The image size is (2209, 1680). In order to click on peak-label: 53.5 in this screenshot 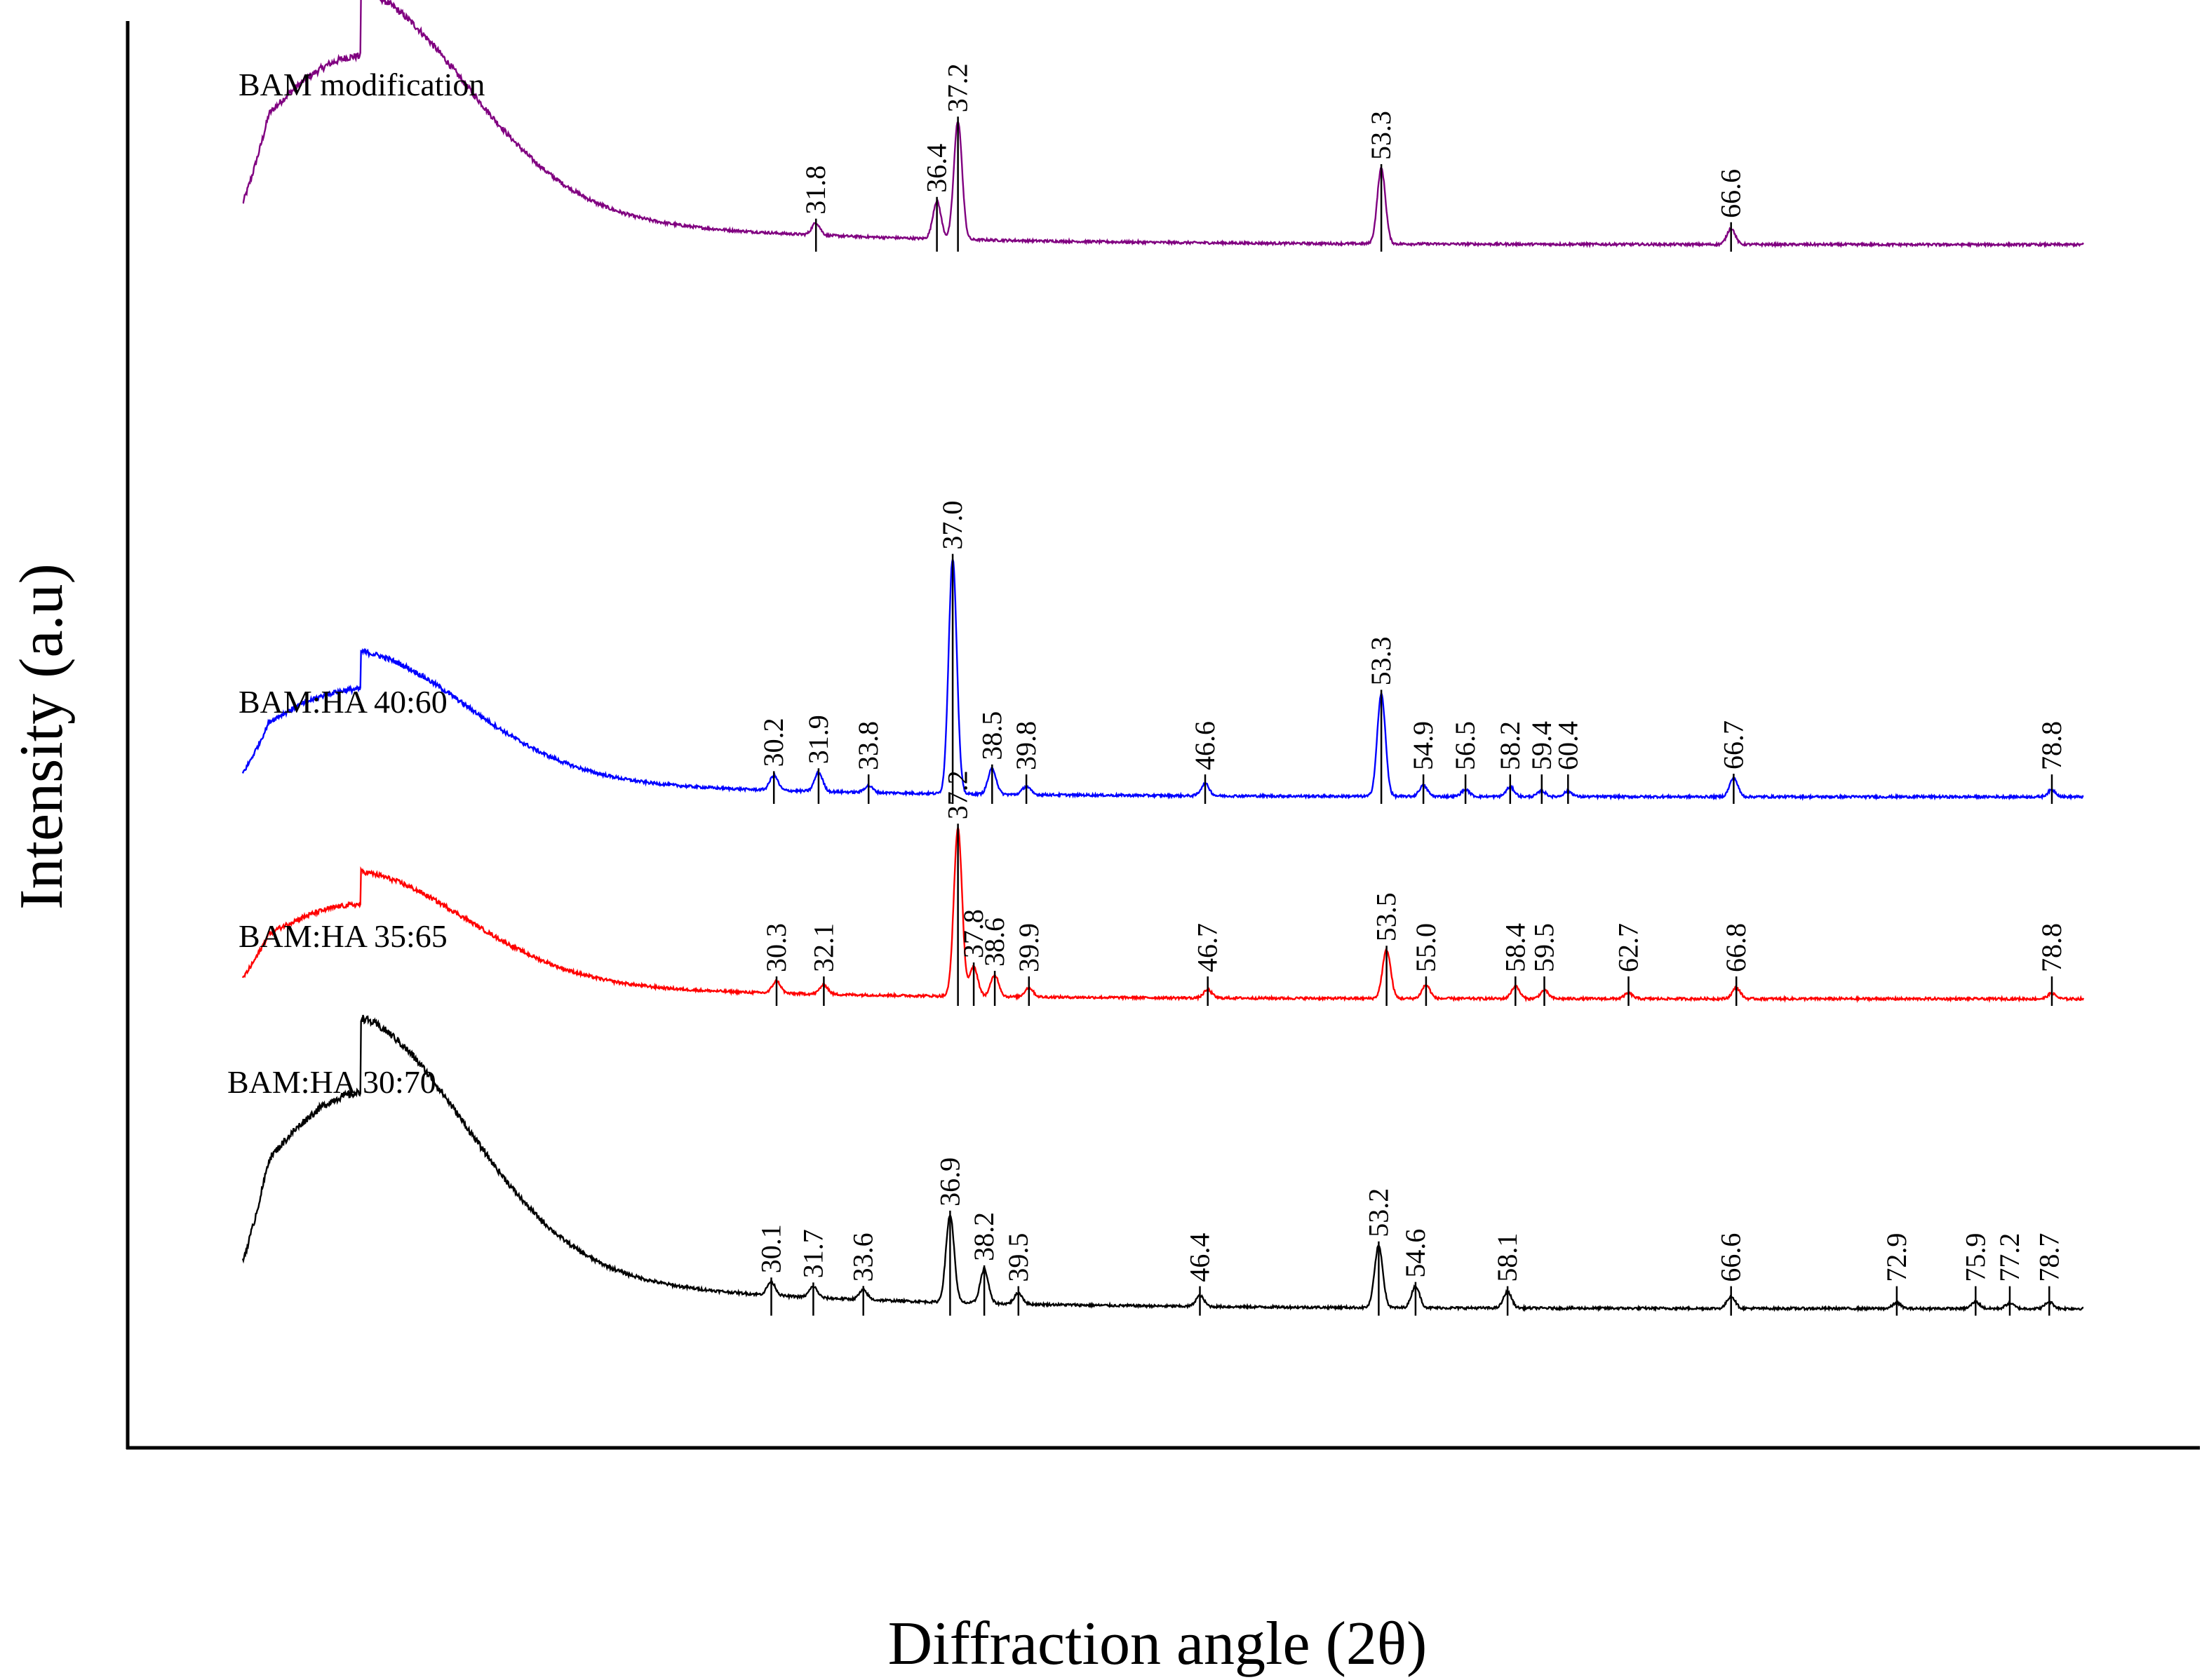, I will do `click(1386, 917)`.